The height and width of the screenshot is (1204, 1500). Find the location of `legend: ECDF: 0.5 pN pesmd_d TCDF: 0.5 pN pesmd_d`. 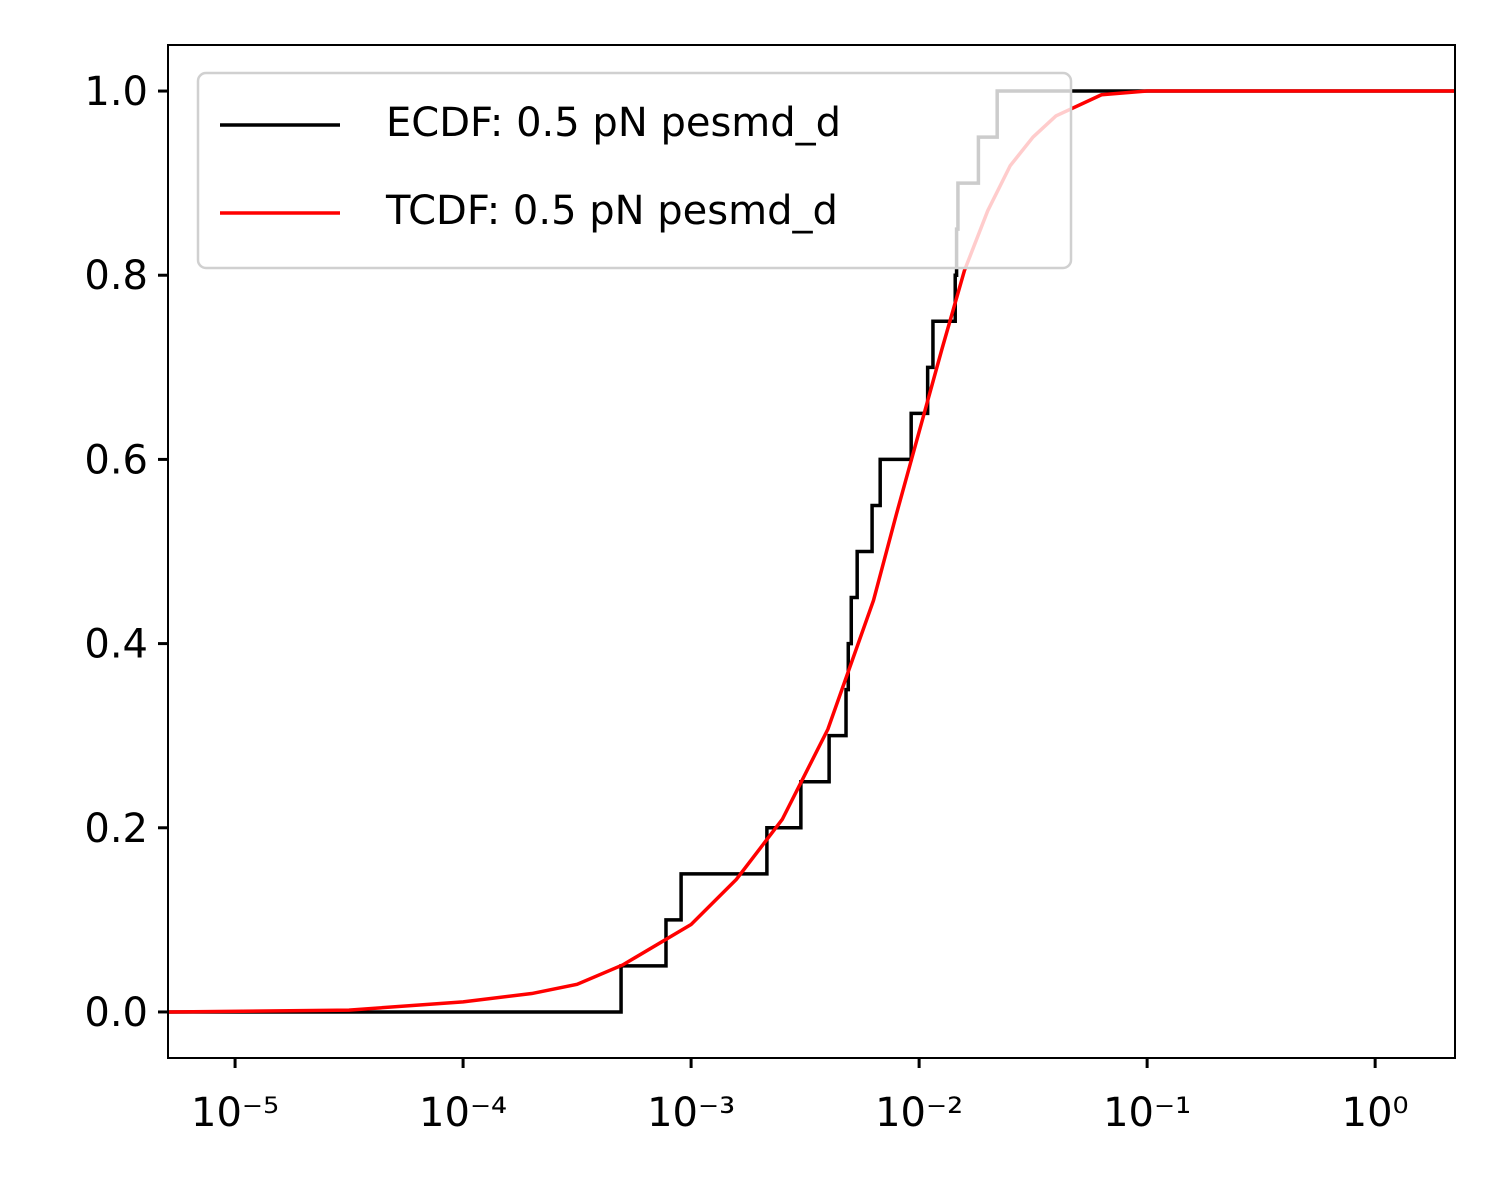

legend: ECDF: 0.5 pN pesmd_d TCDF: 0.5 pN pesmd_d is located at coordinates (634, 170).